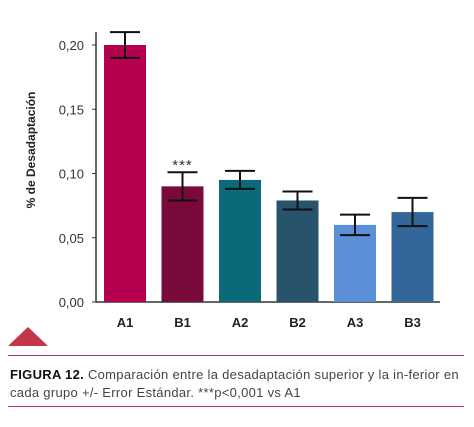  What do you see at coordinates (182, 165) in the screenshot?
I see `significance-annotation: ***` at bounding box center [182, 165].